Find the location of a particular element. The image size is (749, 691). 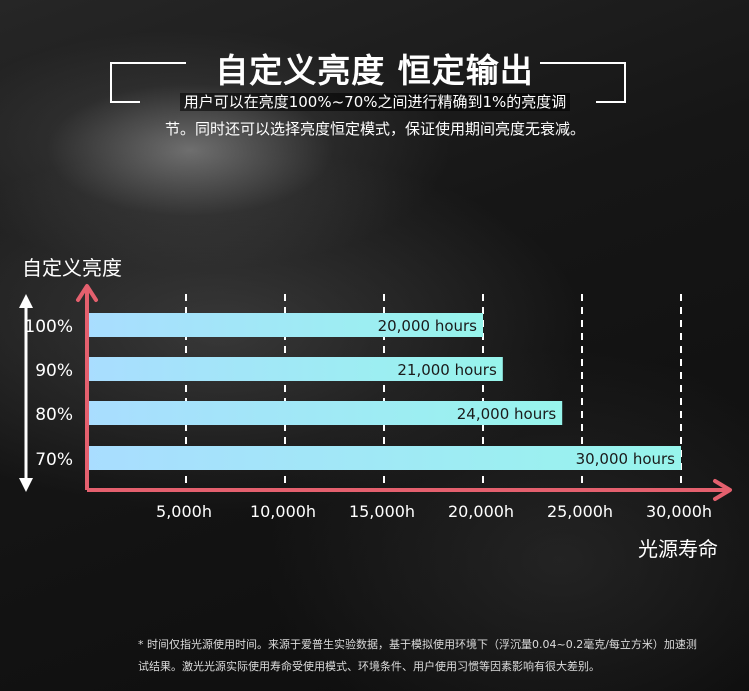

bar-90% is located at coordinates (295, 369).